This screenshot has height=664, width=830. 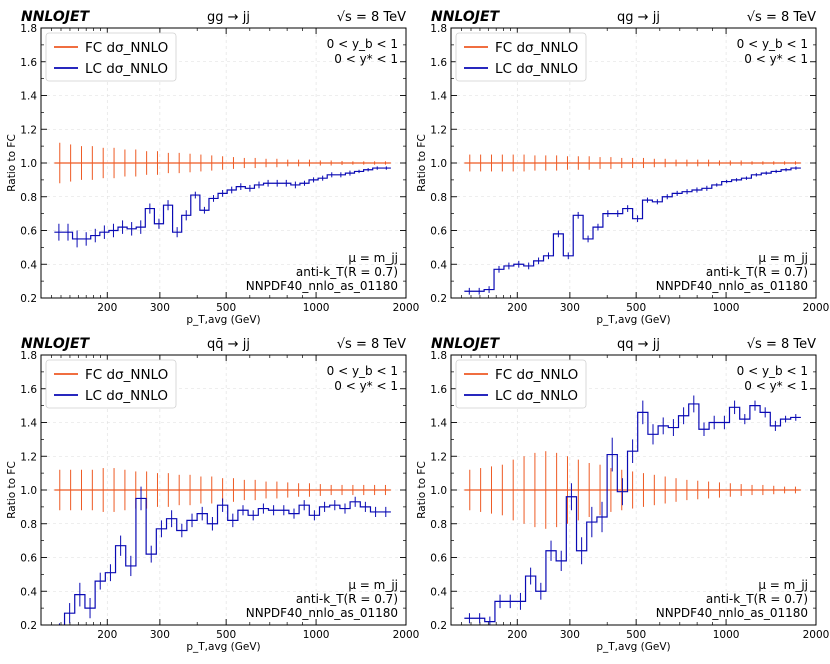 What do you see at coordinates (228, 344) in the screenshot?
I see `process-label: qq̄ → jj` at bounding box center [228, 344].